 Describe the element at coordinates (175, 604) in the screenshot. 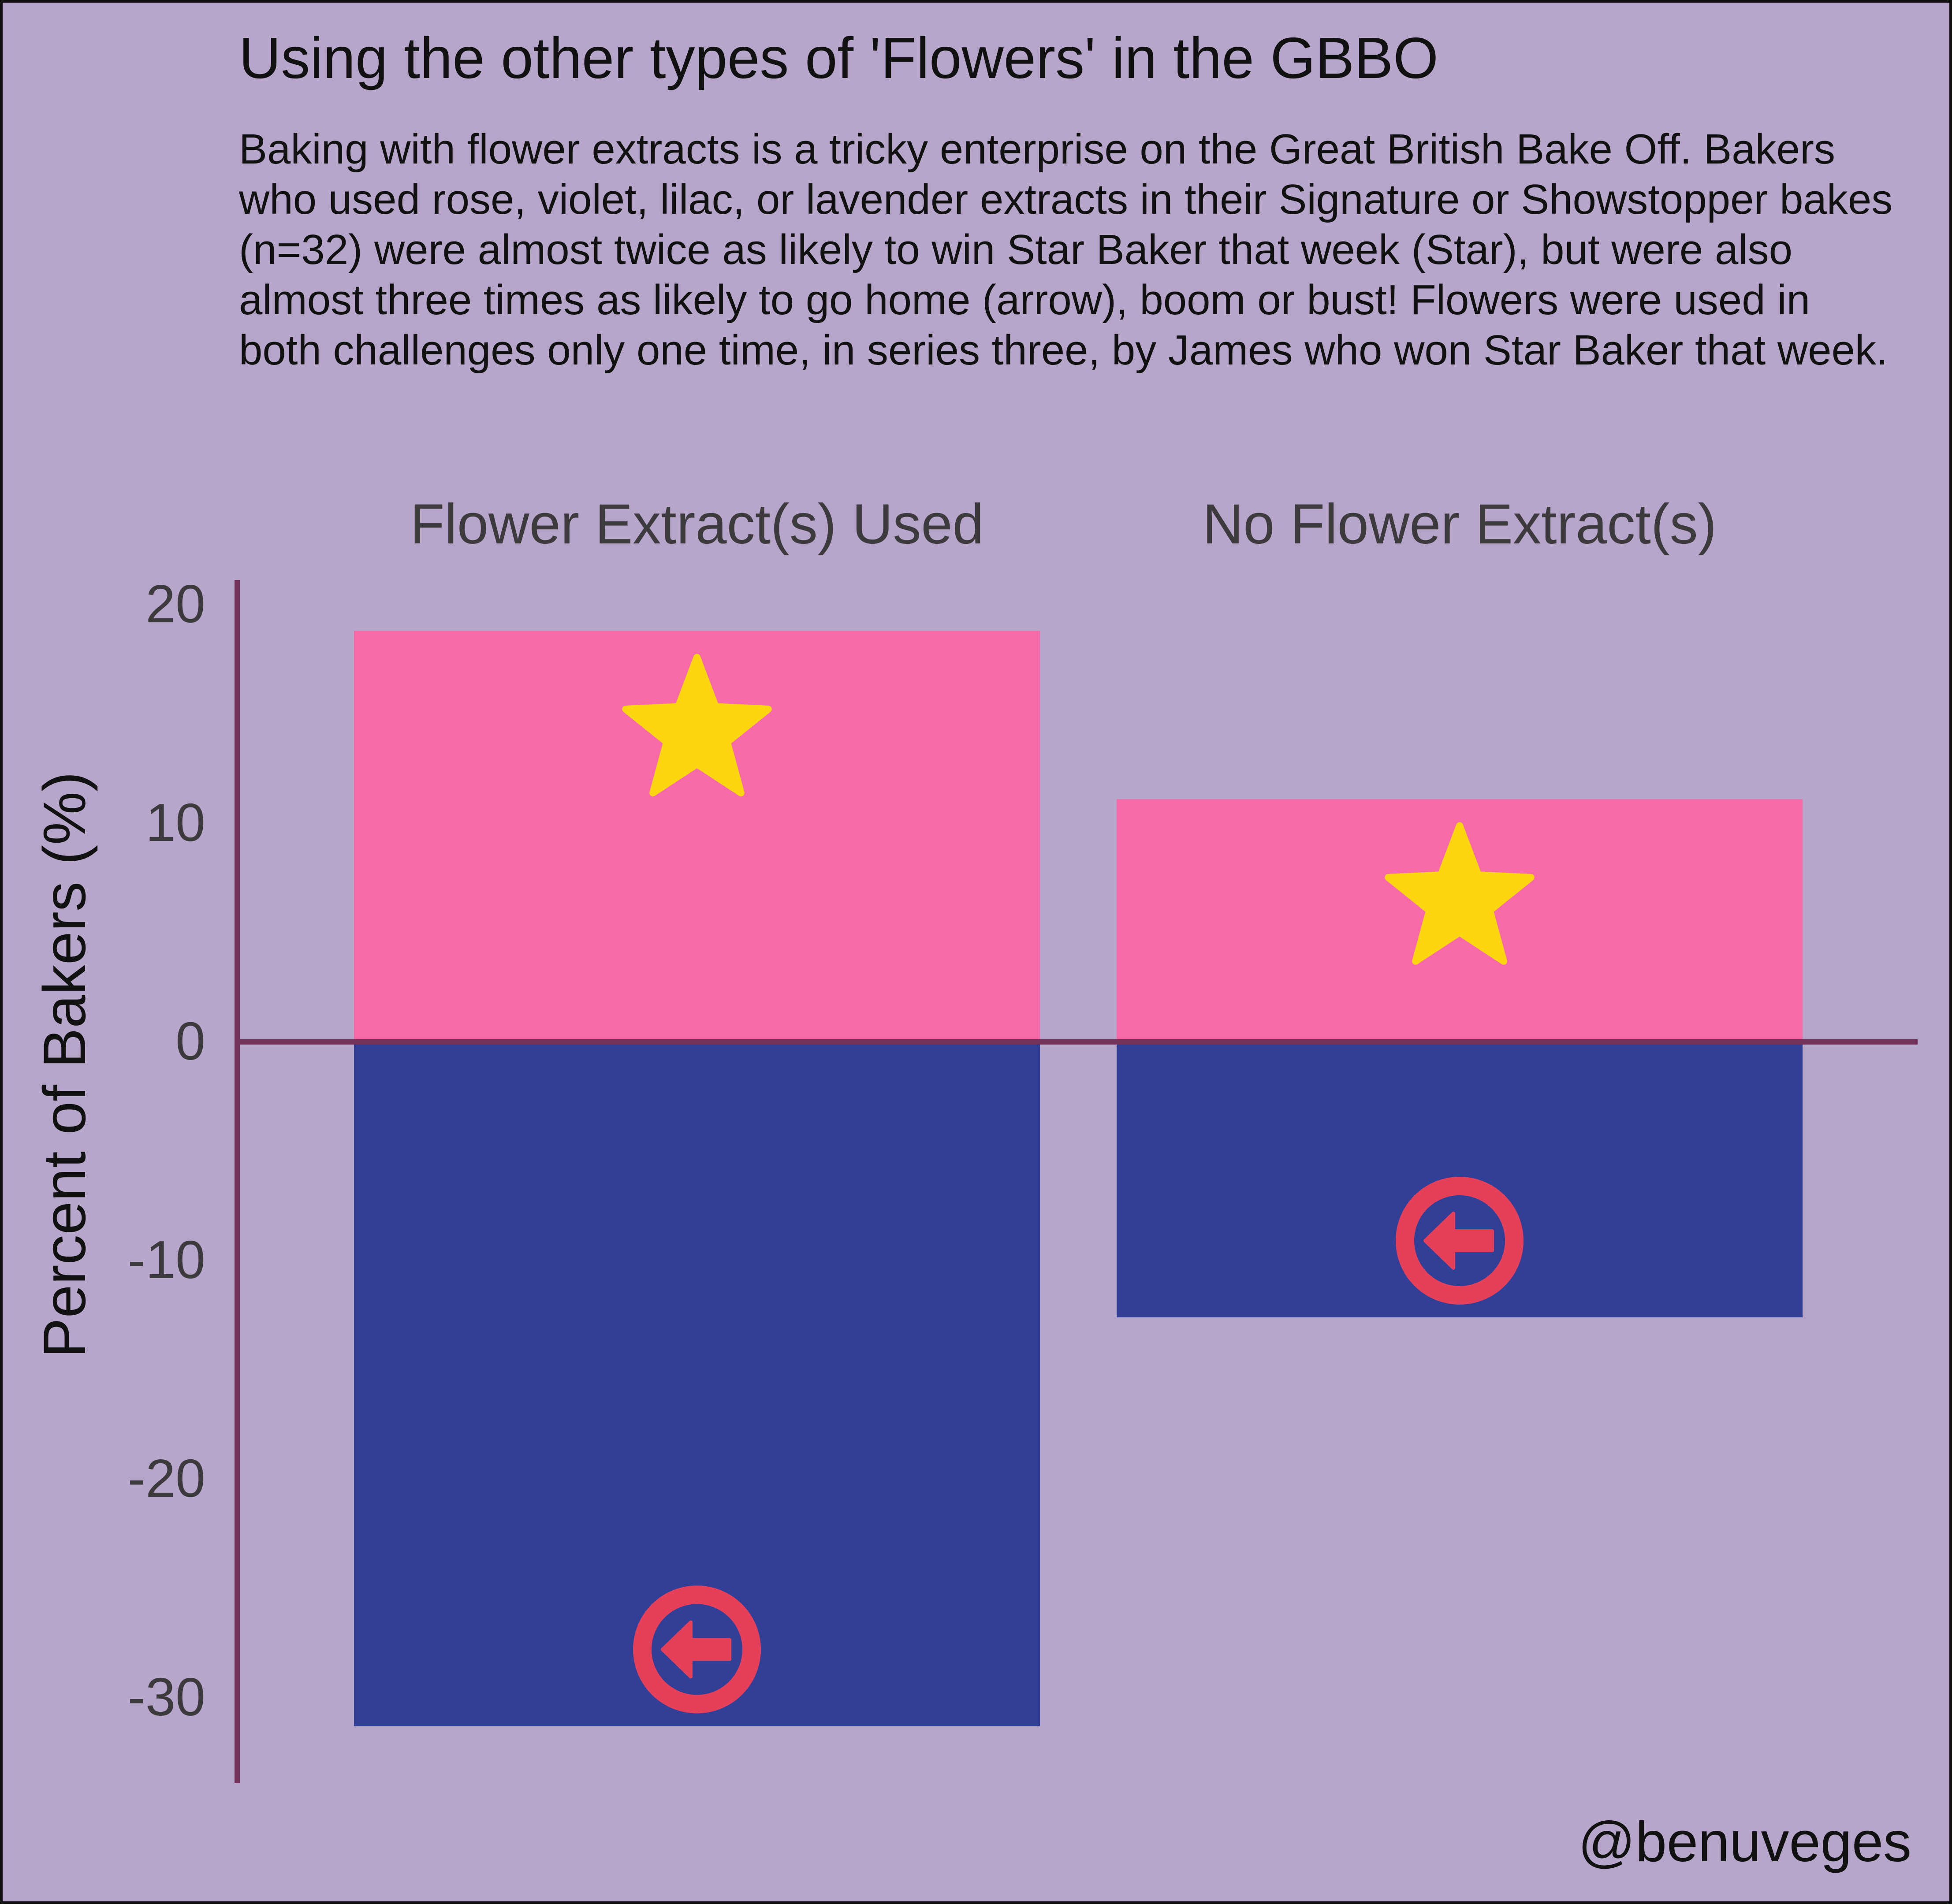

I see `y-tick-label: 20` at that location.